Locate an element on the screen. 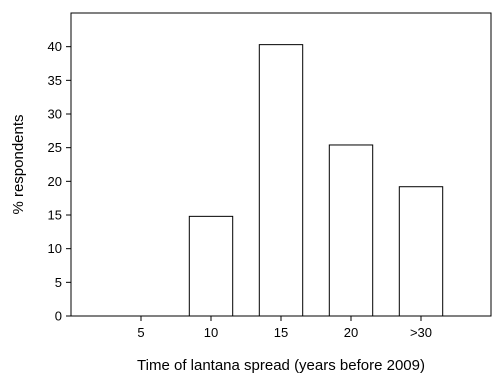 The width and height of the screenshot is (500, 378). x-tick-label: 20 is located at coordinates (351, 332).